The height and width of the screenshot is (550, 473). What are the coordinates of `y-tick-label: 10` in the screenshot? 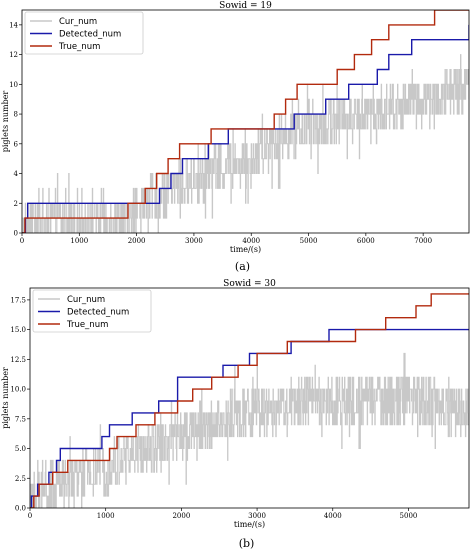 It's located at (13, 85).